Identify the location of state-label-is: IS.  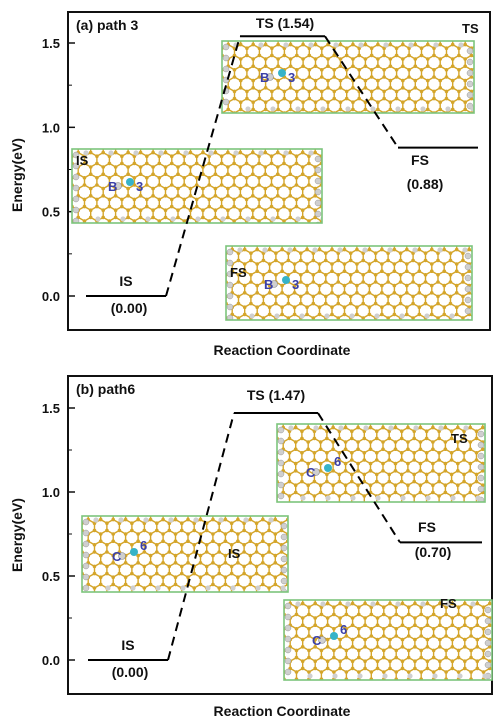
(127, 645).